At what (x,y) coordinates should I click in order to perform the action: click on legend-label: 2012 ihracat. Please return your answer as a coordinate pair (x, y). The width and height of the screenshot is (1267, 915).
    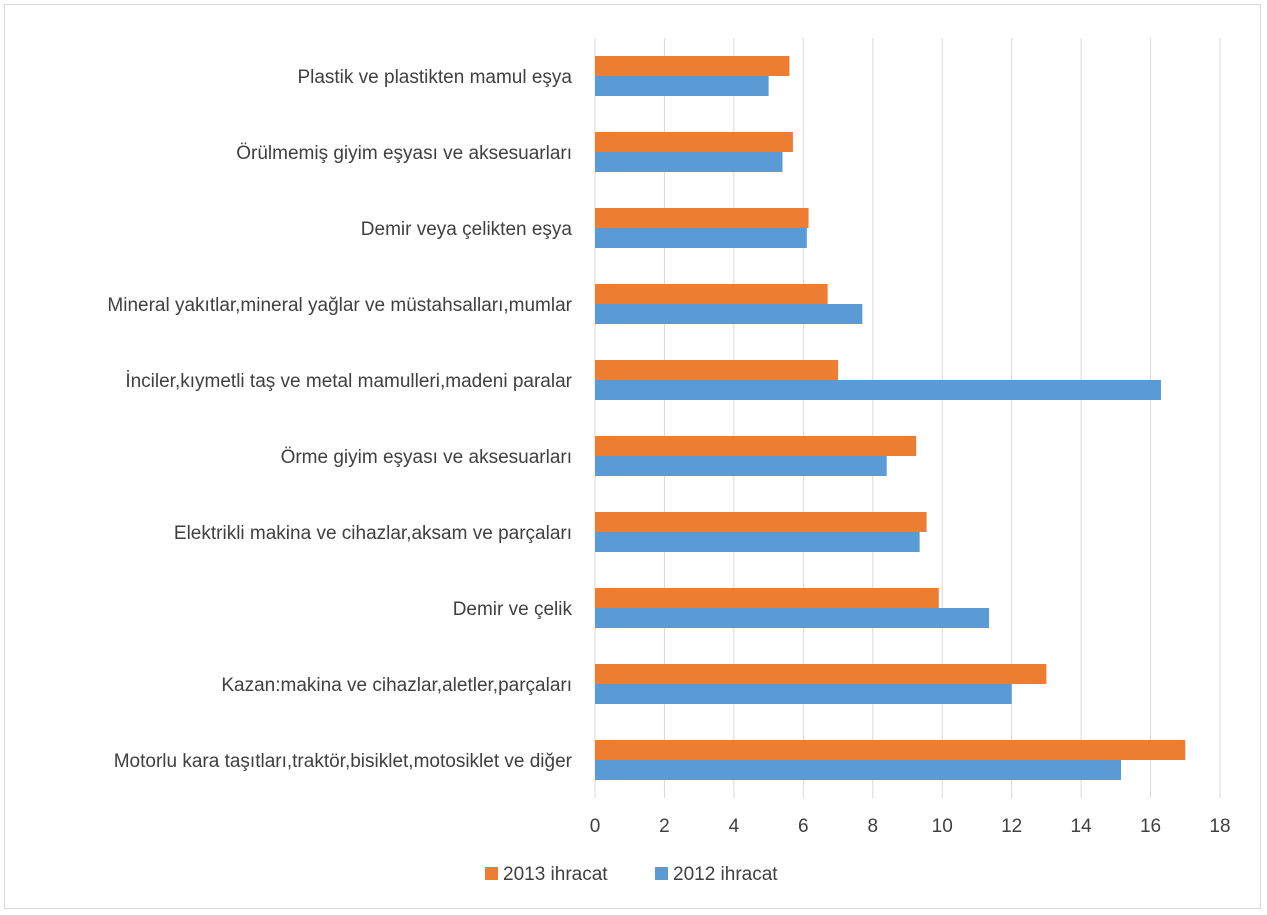
    Looking at the image, I should click on (725, 874).